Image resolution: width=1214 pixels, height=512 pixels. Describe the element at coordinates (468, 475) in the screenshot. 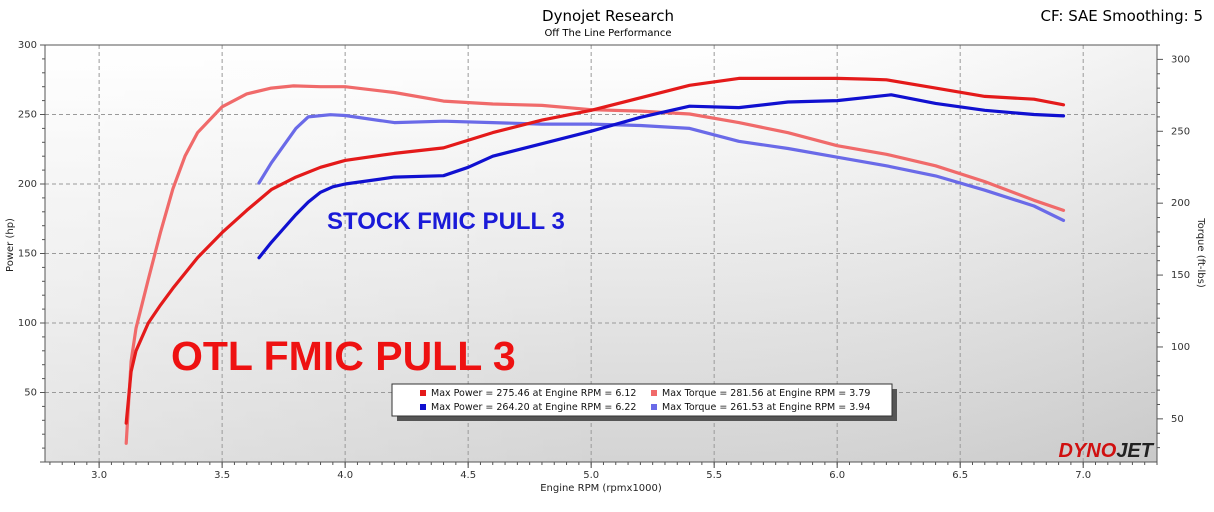

I see `x-tick-label: 4.5` at that location.